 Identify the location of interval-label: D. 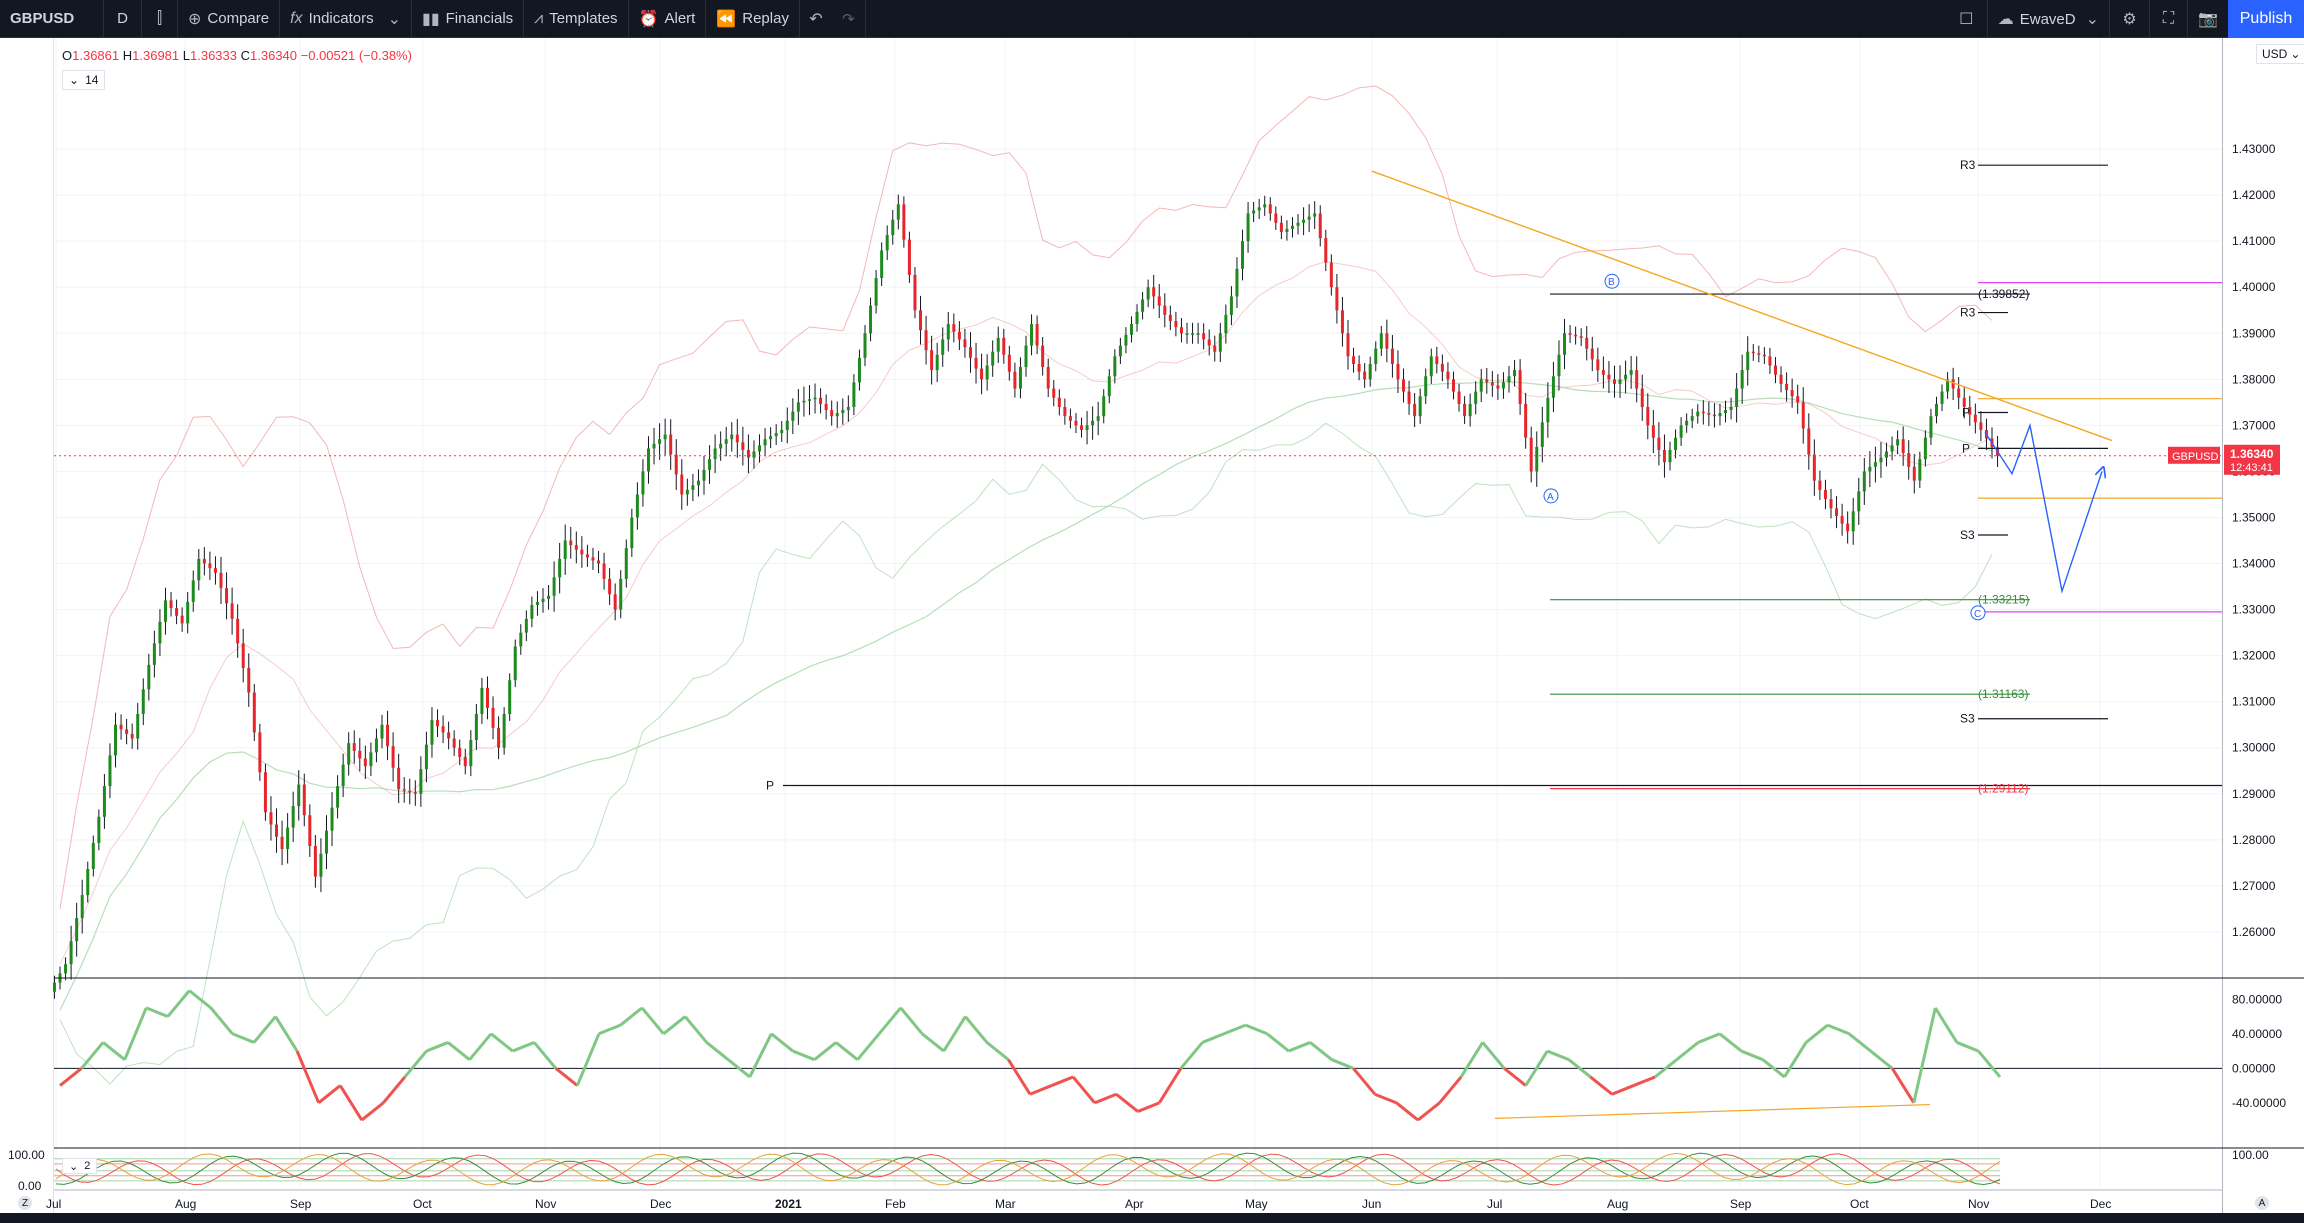
(122, 18).